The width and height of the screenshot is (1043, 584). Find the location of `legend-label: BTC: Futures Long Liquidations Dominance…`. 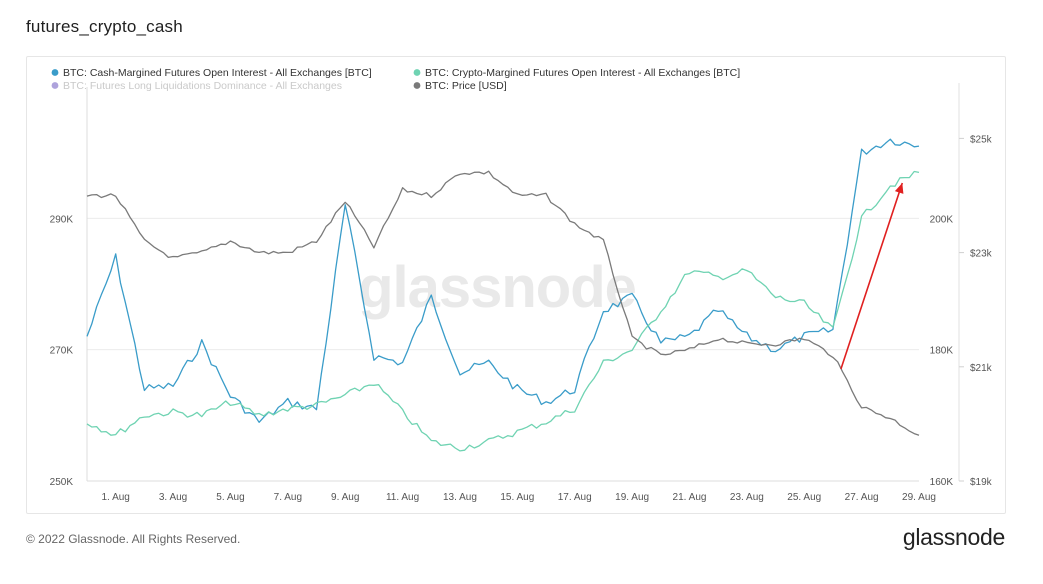

legend-label: BTC: Futures Long Liquidations Dominance… is located at coordinates (202, 86).